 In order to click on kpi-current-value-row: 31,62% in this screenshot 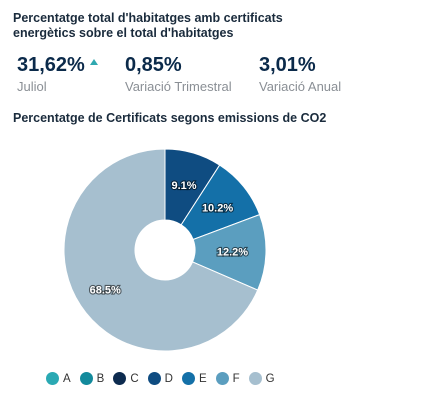, I will do `click(57, 65)`.